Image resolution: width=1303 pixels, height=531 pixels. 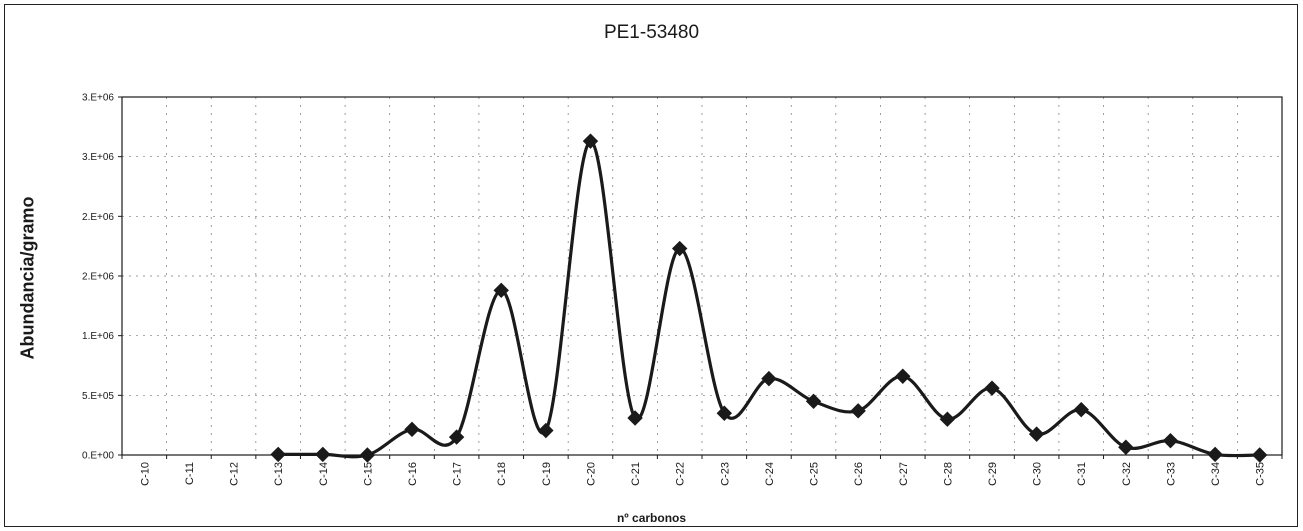 What do you see at coordinates (651, 32) in the screenshot?
I see `chart-title: PE1-53480` at bounding box center [651, 32].